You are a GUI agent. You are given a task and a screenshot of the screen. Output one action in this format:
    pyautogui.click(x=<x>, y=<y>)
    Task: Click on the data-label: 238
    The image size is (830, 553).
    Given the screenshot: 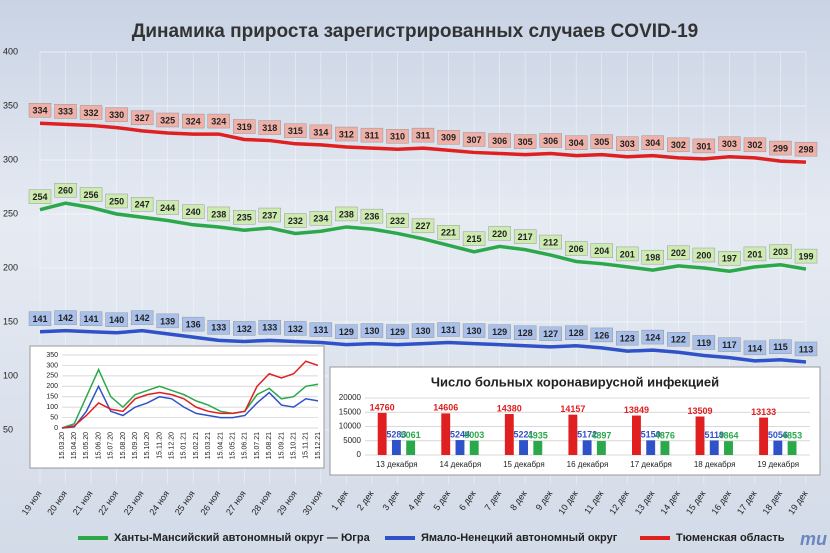 What is the action you would take?
    pyautogui.click(x=218, y=214)
    